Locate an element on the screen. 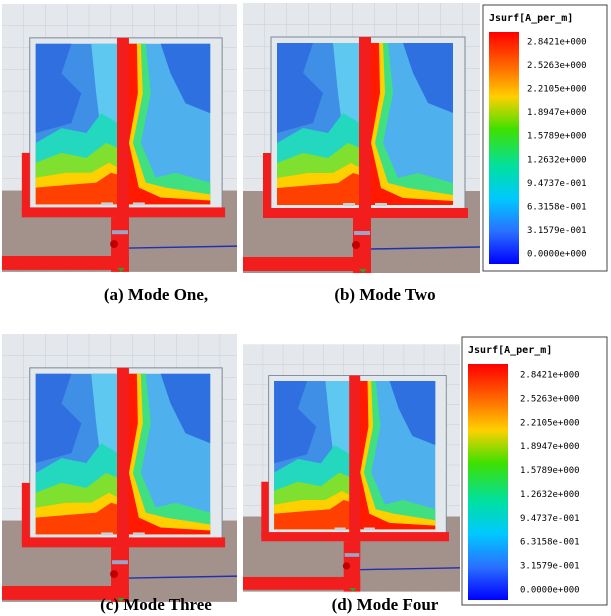 The width and height of the screenshot is (611, 616). caption: (b) Mode Two is located at coordinates (384, 294).